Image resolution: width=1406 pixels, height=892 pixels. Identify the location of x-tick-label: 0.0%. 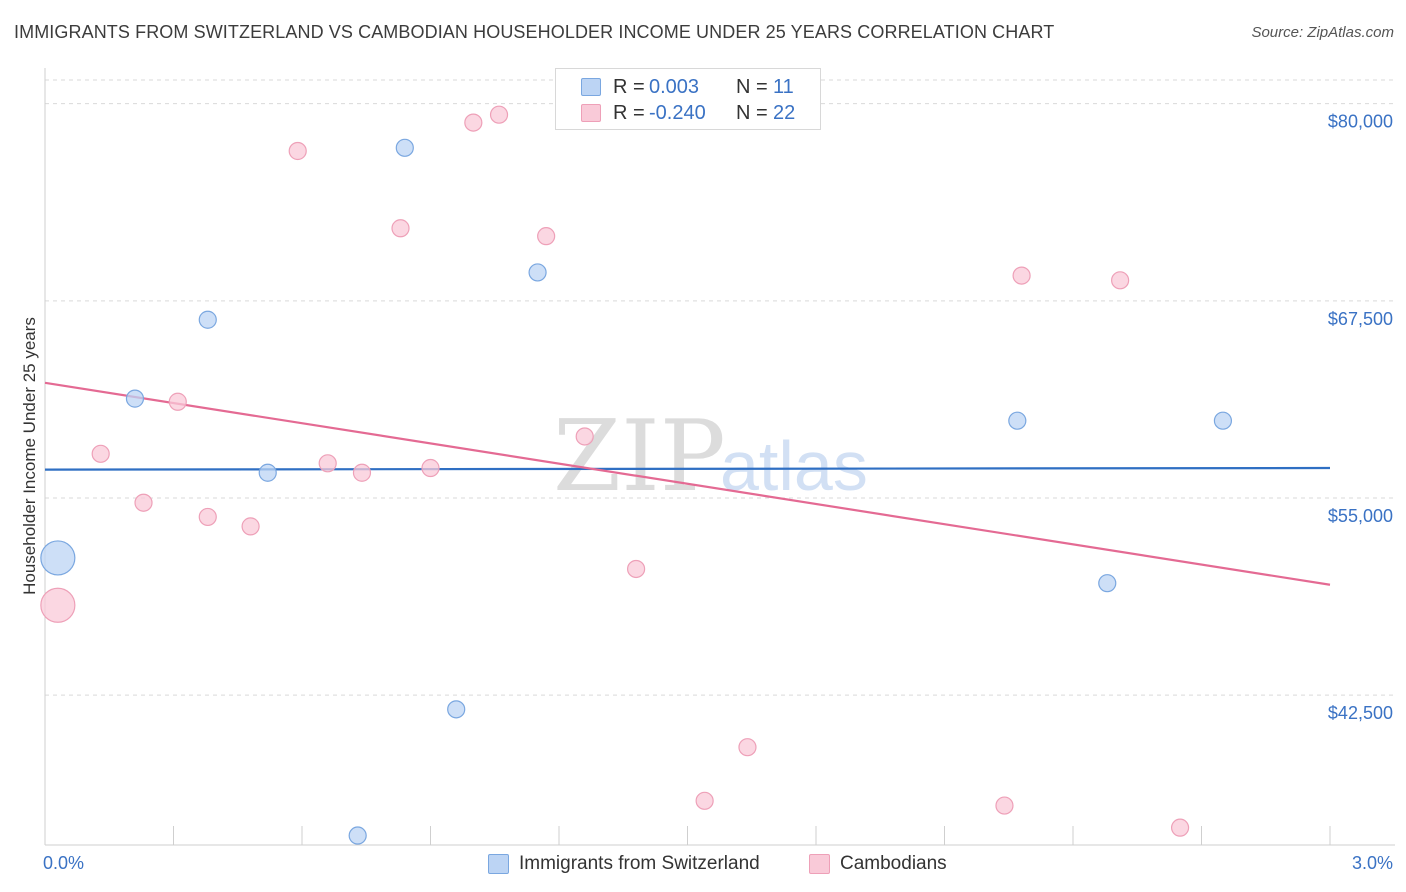
(63, 863).